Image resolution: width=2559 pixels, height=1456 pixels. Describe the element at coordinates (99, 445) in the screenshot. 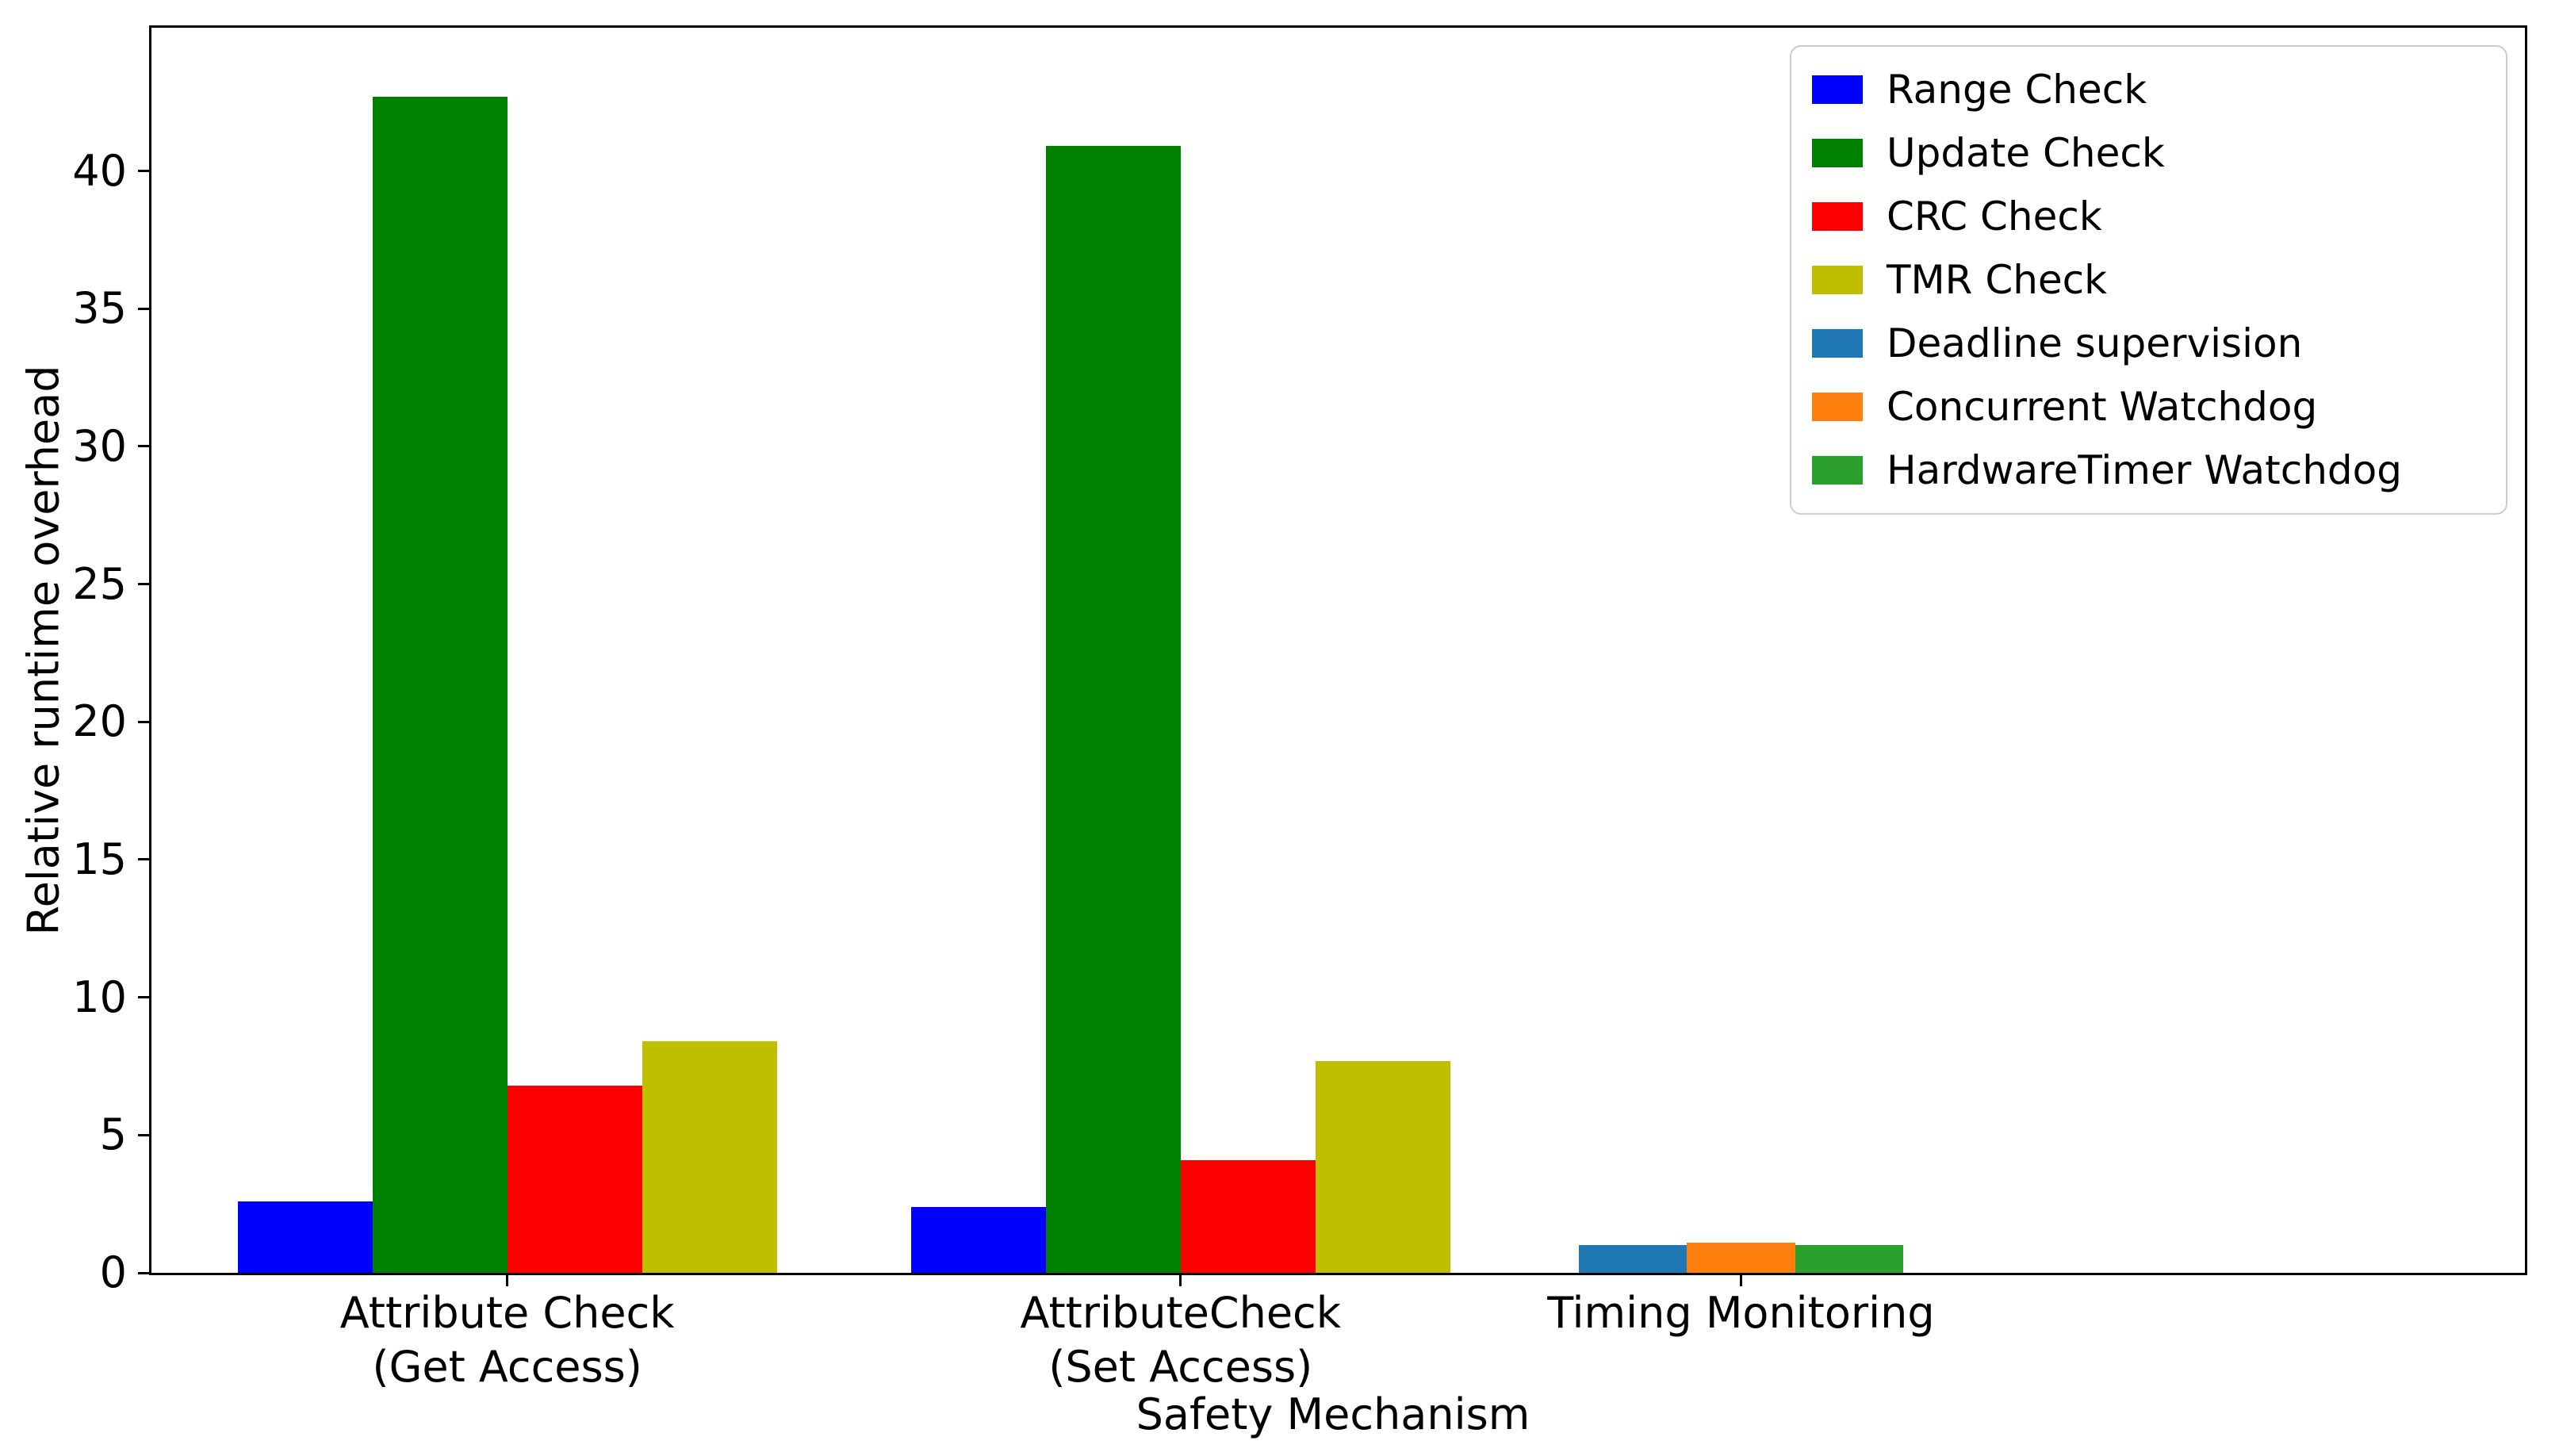

I see `ytick-label: 30` at that location.